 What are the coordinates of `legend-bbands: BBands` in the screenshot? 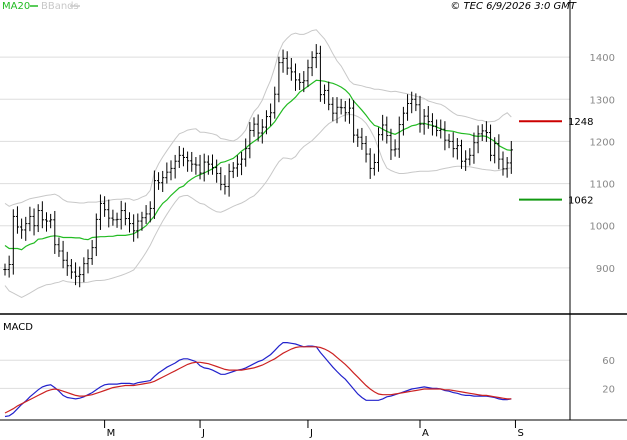 It's located at (60, 6).